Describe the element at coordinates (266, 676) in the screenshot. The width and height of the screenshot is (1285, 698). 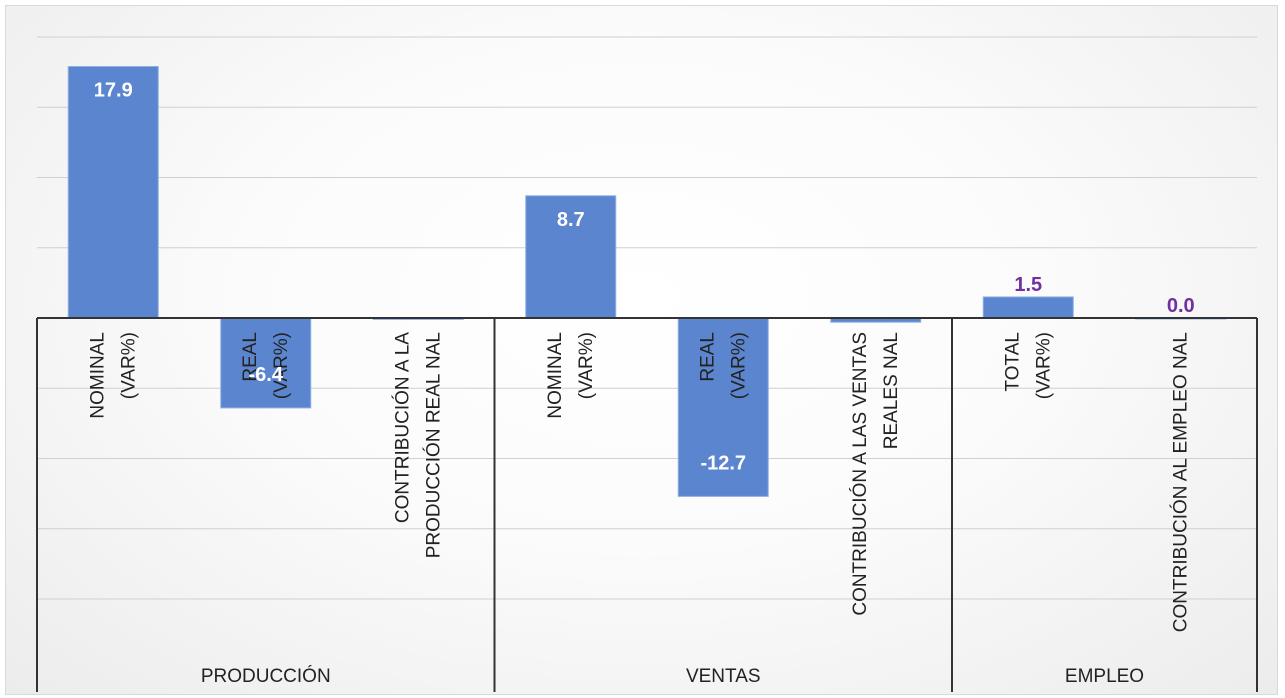
I see `group-label: PRODUCCIÓN` at that location.